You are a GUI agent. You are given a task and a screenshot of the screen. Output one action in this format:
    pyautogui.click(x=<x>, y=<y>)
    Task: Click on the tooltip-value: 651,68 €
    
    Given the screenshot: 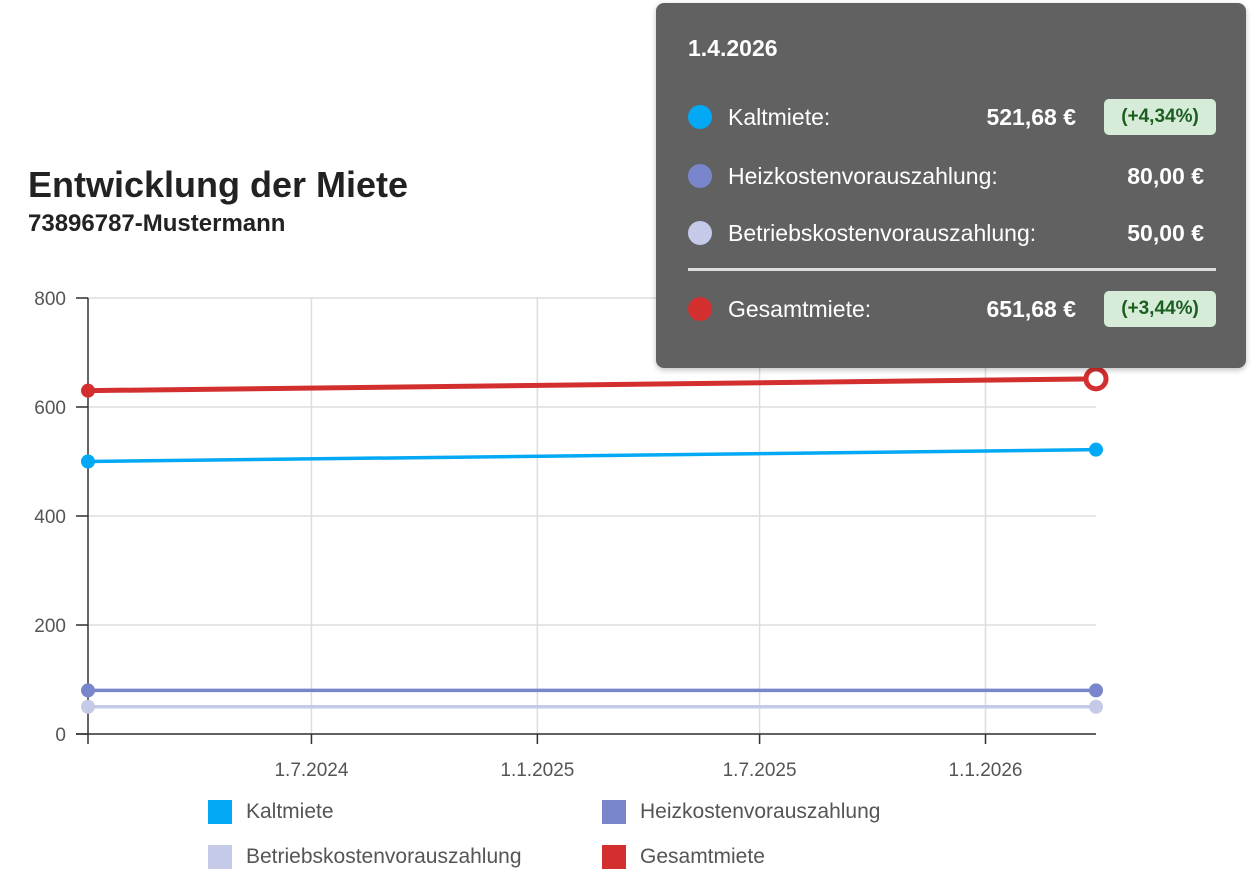 What is the action you would take?
    pyautogui.click(x=1031, y=308)
    